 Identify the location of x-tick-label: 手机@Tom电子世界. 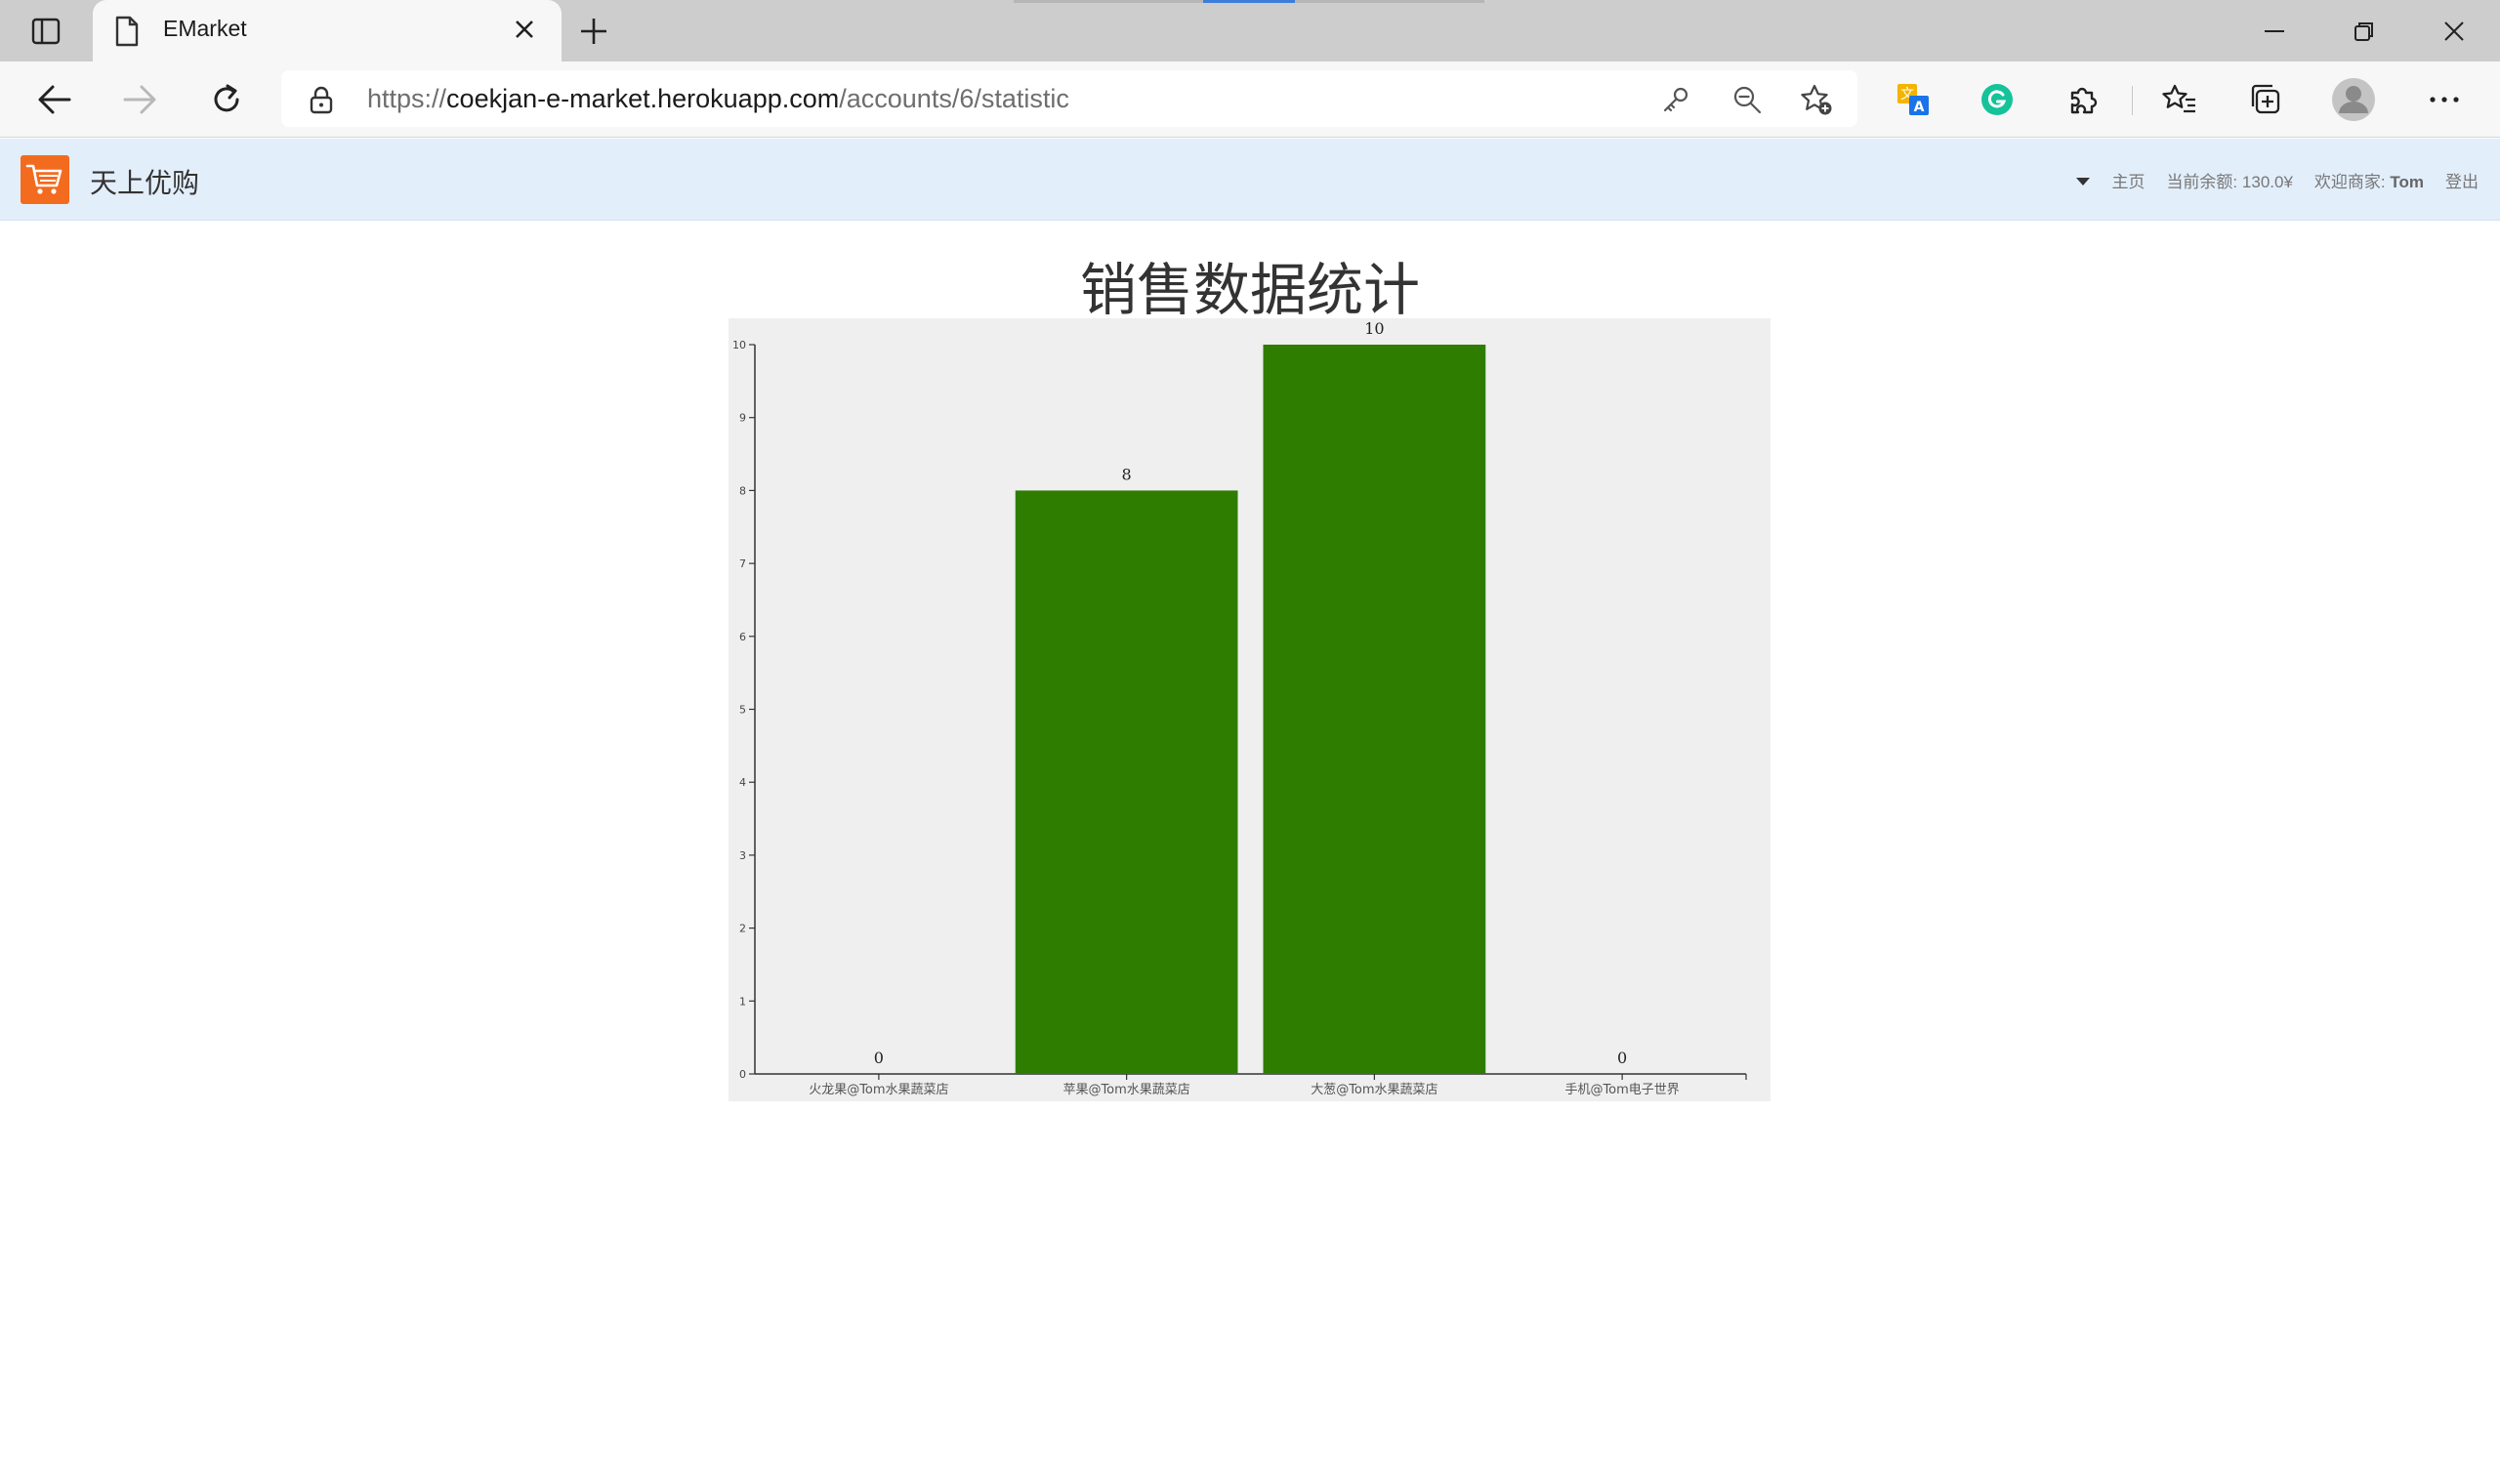
(1621, 1090).